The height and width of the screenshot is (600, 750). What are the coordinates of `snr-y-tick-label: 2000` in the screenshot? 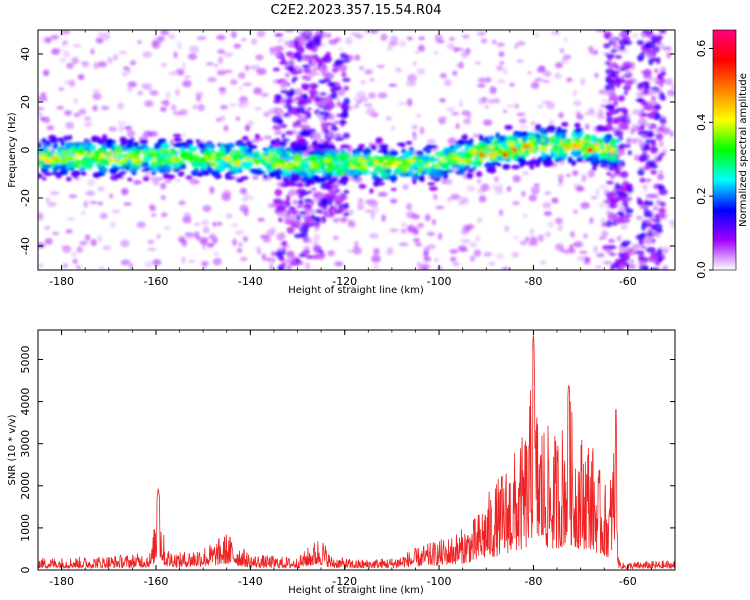 It's located at (25, 486).